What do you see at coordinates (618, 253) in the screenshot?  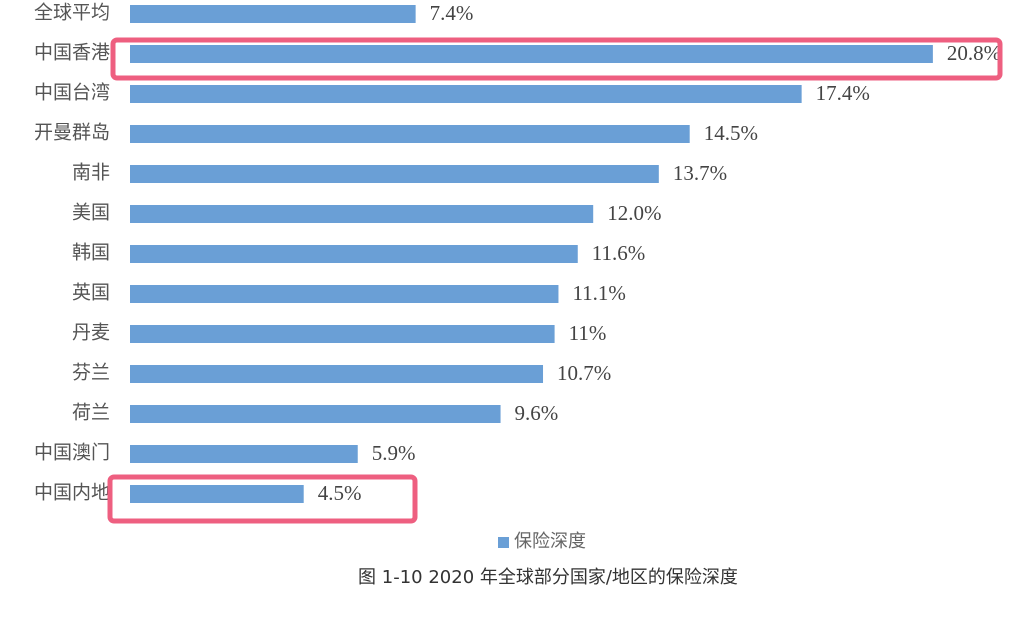 I see `value-label: 11.6%` at bounding box center [618, 253].